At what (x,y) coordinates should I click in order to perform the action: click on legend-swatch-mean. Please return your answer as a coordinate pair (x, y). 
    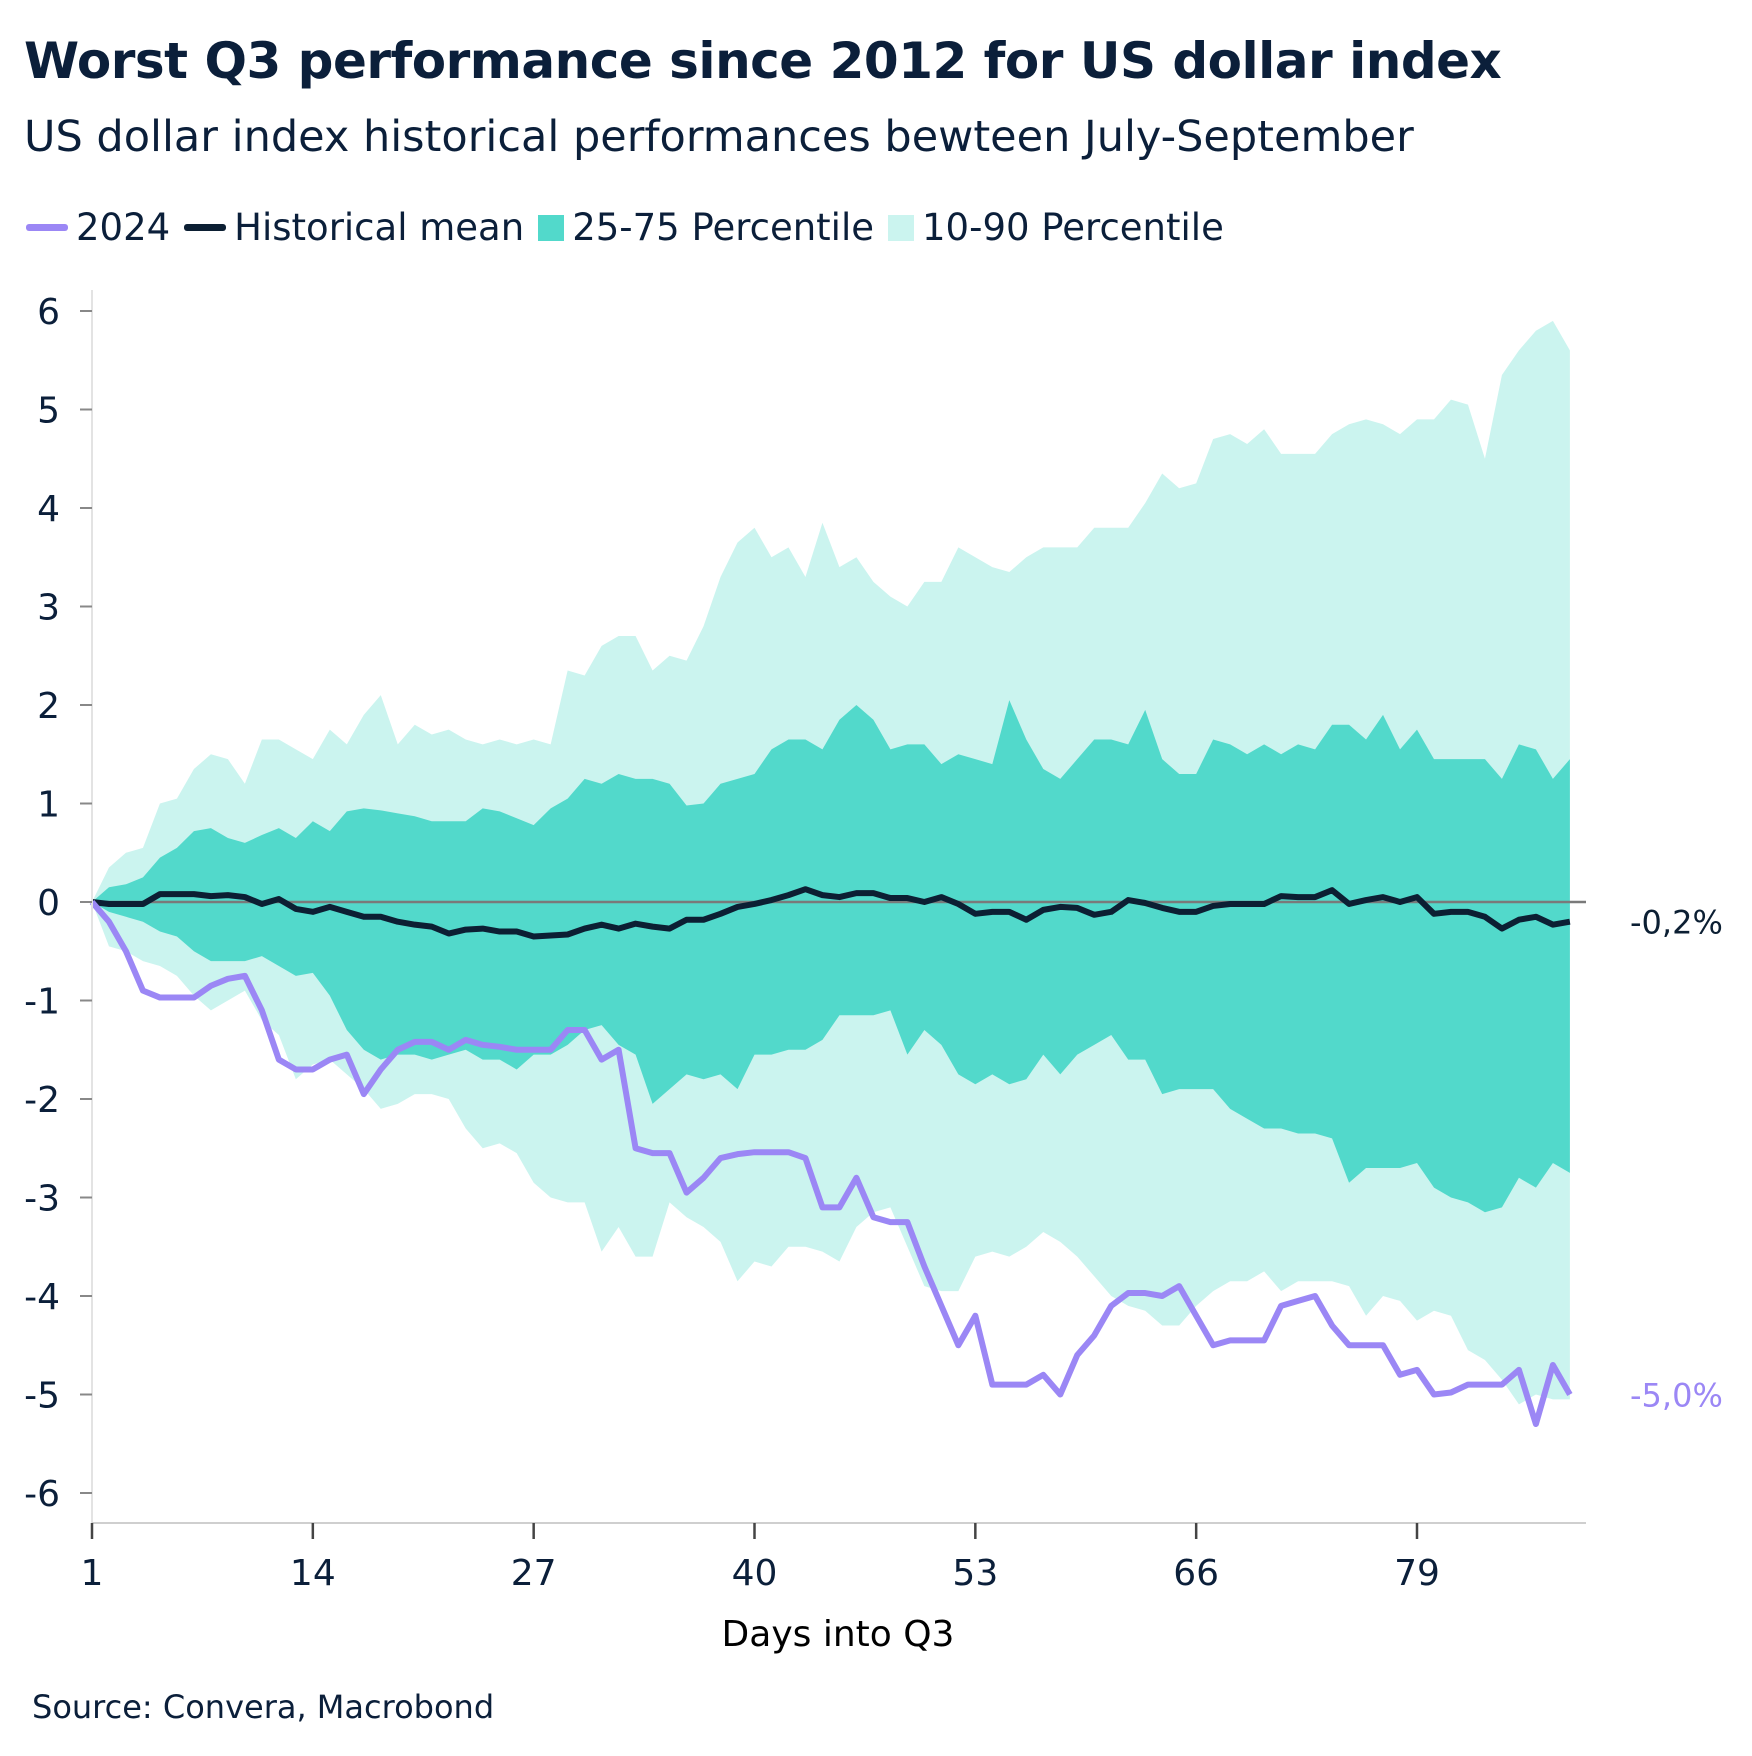
    Looking at the image, I should click on (205, 227).